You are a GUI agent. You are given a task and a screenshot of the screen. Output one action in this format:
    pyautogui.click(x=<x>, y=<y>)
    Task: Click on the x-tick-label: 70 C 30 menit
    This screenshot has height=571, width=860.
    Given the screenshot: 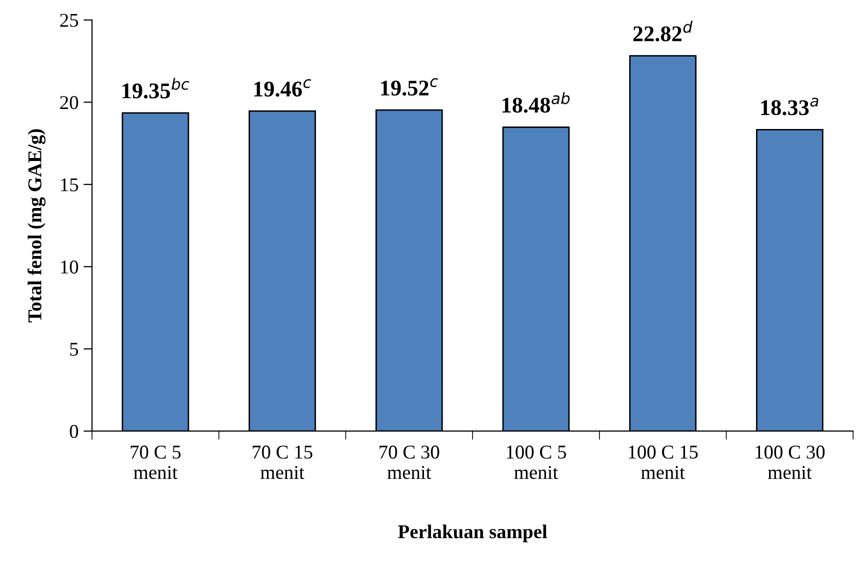 What is the action you would take?
    pyautogui.click(x=410, y=463)
    